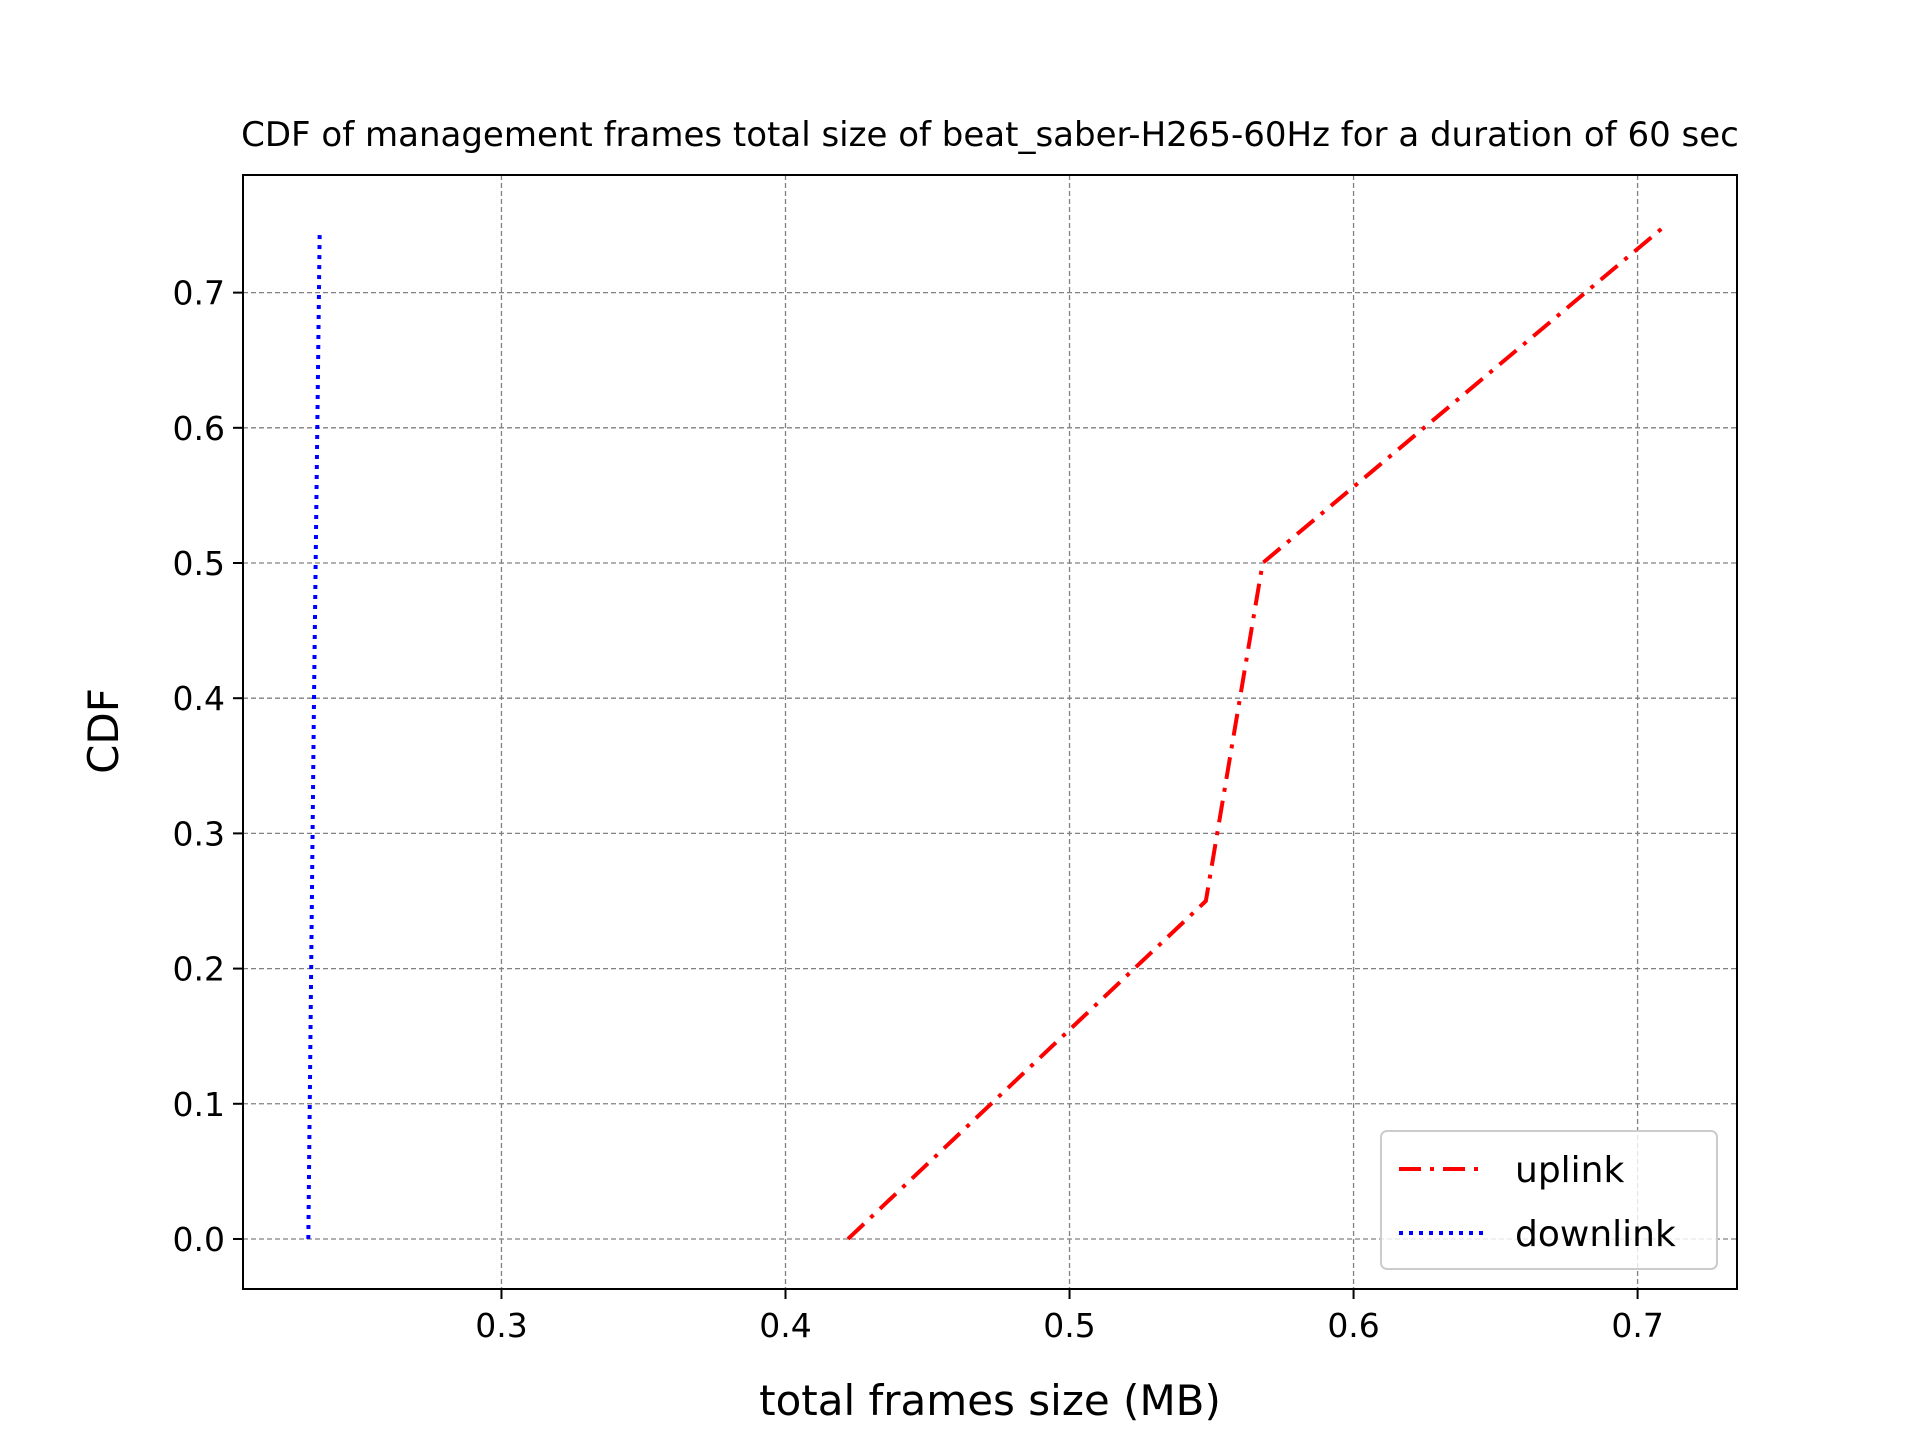 The image size is (1920, 1440). What do you see at coordinates (208, 766) in the screenshot?
I see `y-axis-ticks: 0.0 0.1 0.2 0.3 0.4 0.5 0.6 0.7` at bounding box center [208, 766].